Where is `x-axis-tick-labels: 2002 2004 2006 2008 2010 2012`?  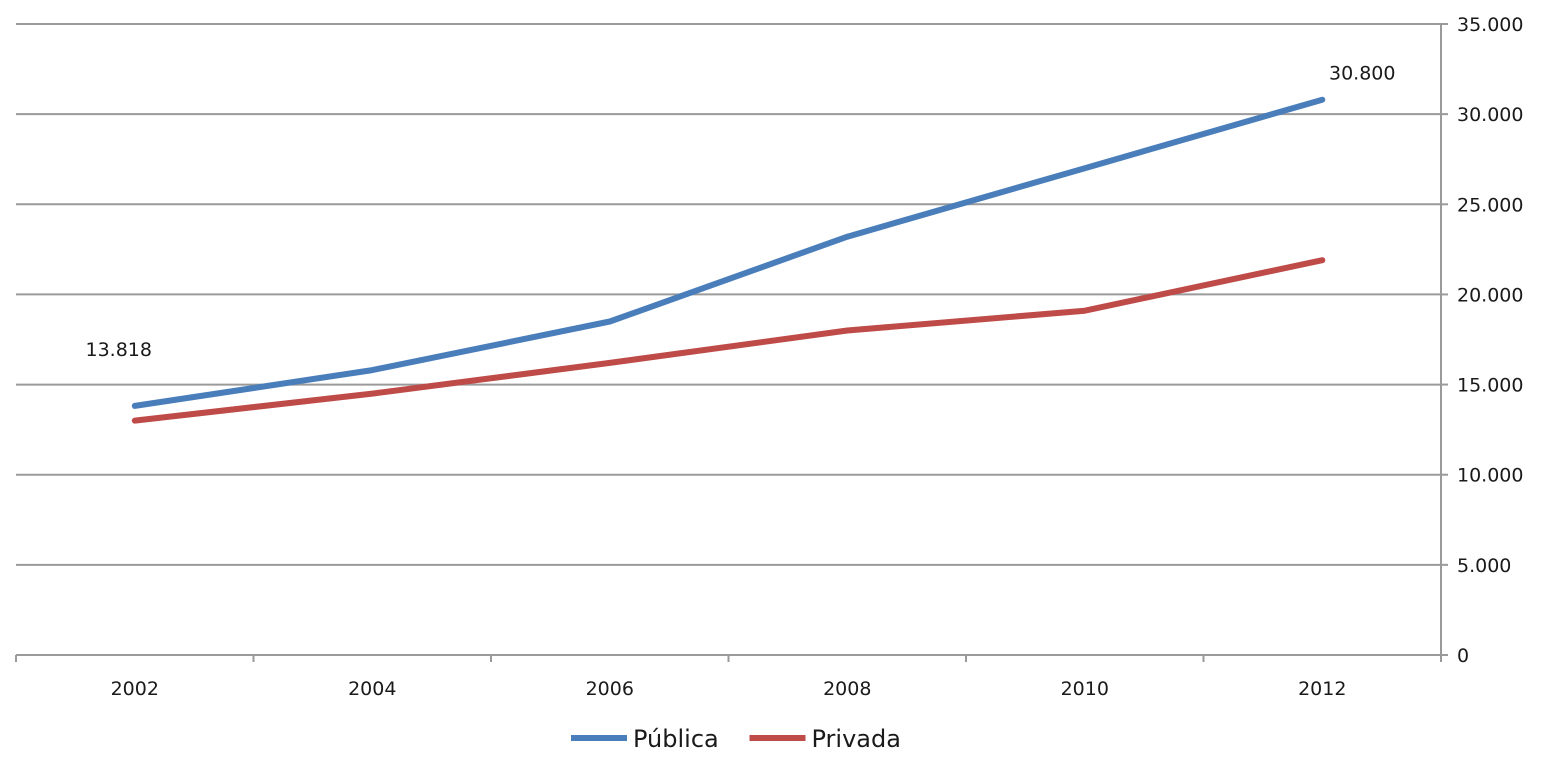 x-axis-tick-labels: 2002 2004 2006 2008 2010 2012 is located at coordinates (729, 689).